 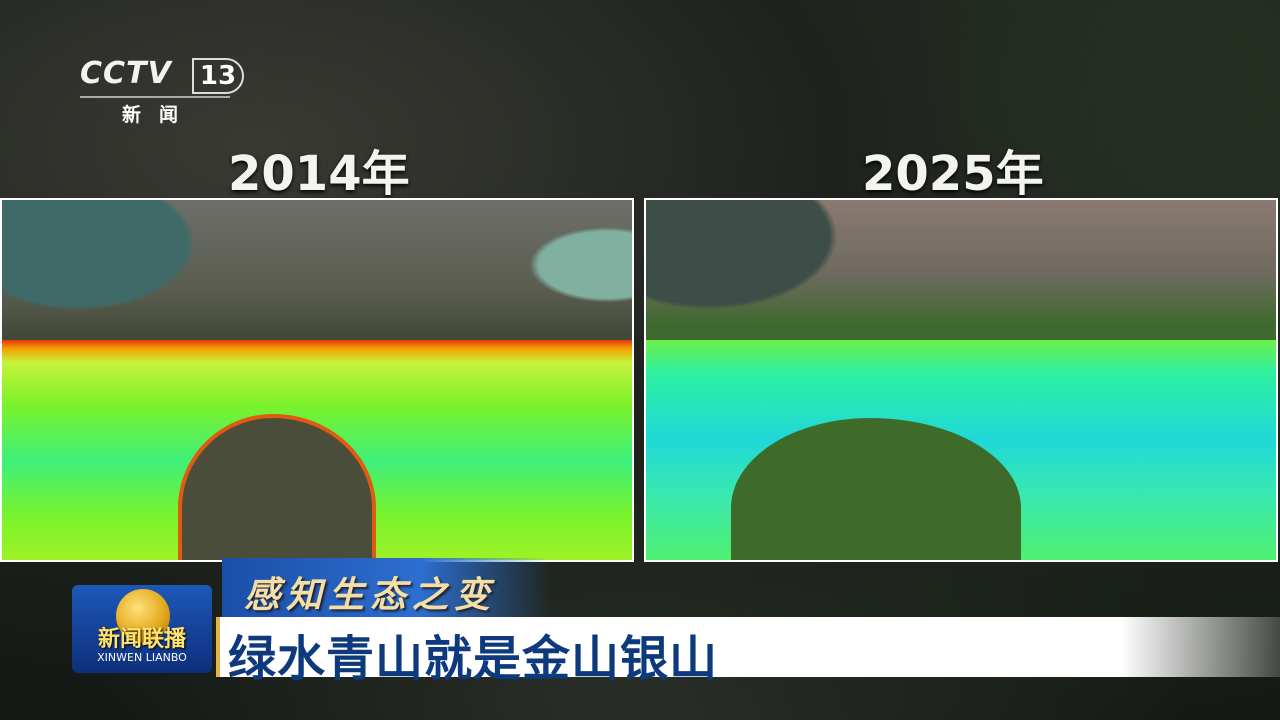 What do you see at coordinates (370, 595) in the screenshot?
I see `series-title: 感知生态之变` at bounding box center [370, 595].